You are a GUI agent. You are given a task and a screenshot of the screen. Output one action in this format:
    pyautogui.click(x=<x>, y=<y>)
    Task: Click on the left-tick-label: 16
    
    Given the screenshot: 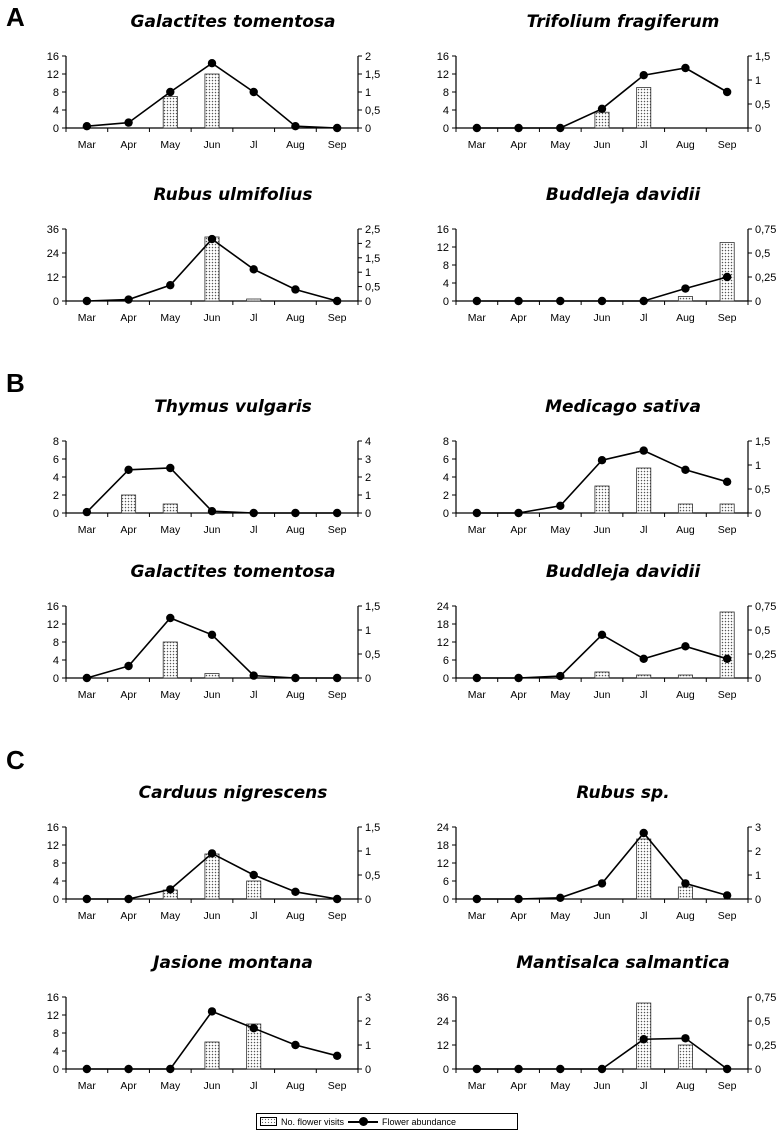 What is the action you would take?
    pyautogui.click(x=53, y=607)
    